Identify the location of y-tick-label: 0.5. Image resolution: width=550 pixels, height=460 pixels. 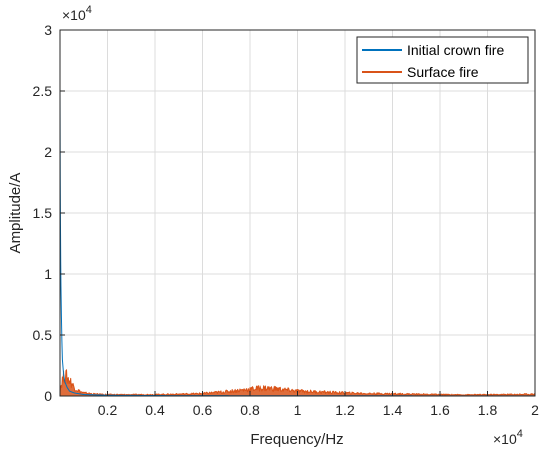
(43, 335).